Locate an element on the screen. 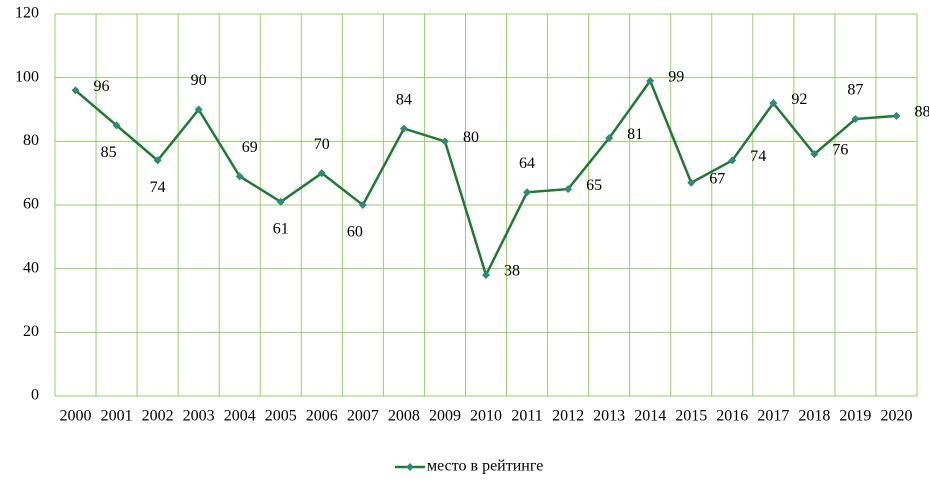 This screenshot has height=482, width=929. data-label: 90 is located at coordinates (199, 80).